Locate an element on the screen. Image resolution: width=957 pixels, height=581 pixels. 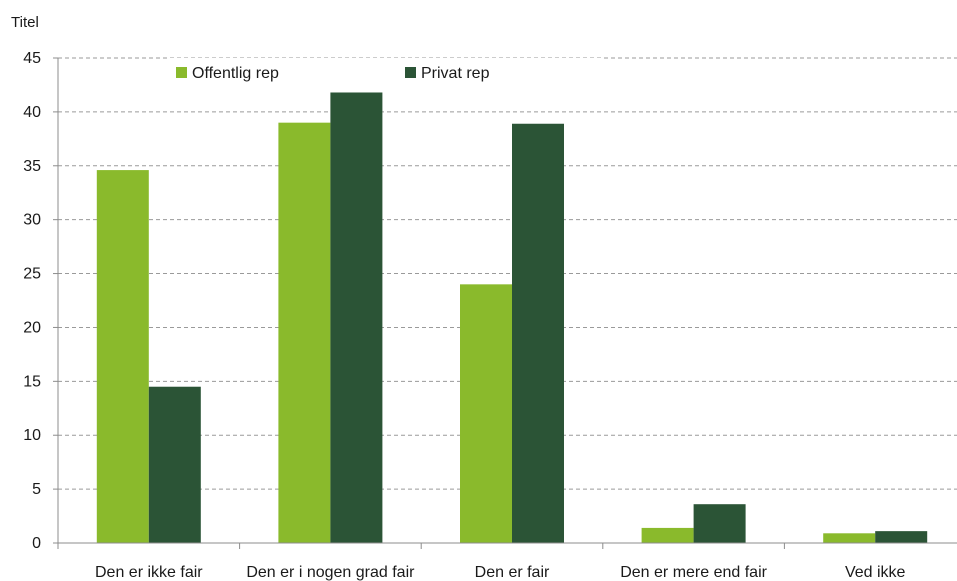
legend-label-offentlig: Offentlig rep is located at coordinates (235, 73).